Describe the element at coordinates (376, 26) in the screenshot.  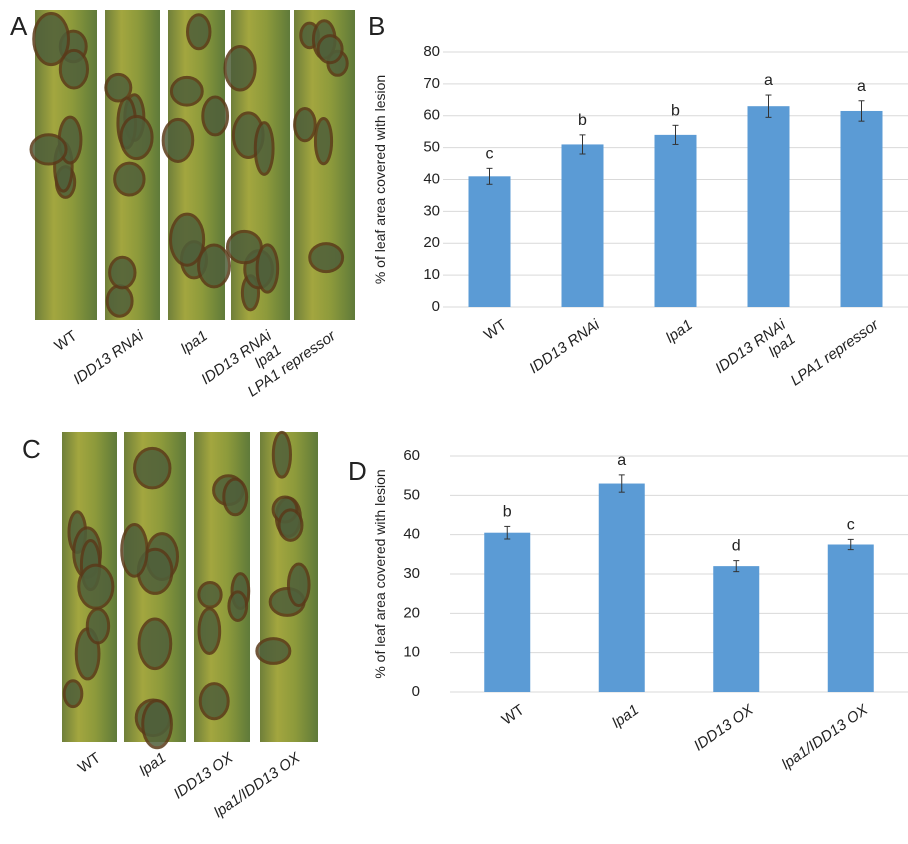
I see `panel-label: B` at that location.